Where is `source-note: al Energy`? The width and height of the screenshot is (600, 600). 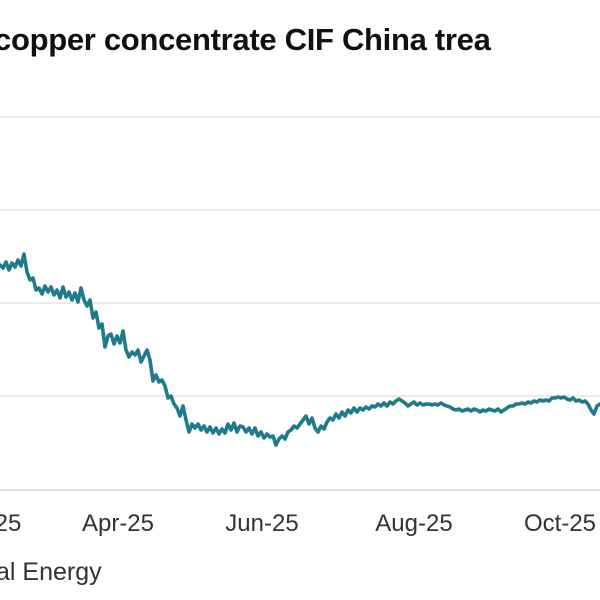
source-note: al Energy is located at coordinates (51, 572).